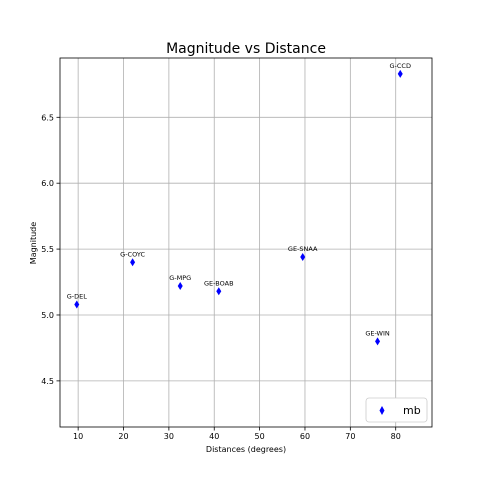  I want to click on chart-title: Magnitude vs Distance, so click(246, 49).